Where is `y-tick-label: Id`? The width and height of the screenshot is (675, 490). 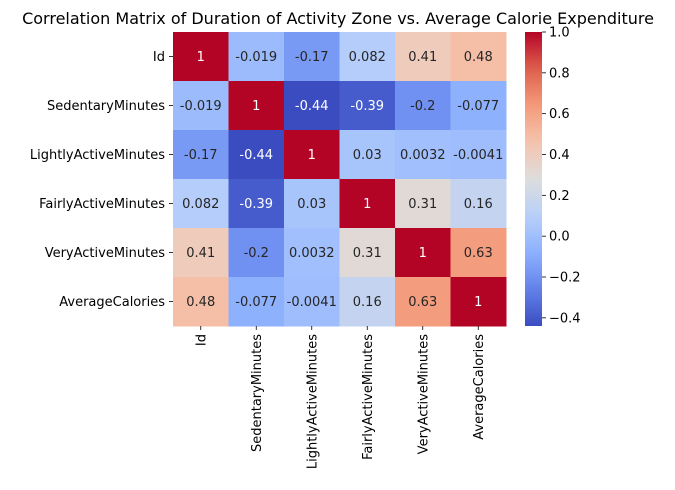
y-tick-label: Id is located at coordinates (159, 57).